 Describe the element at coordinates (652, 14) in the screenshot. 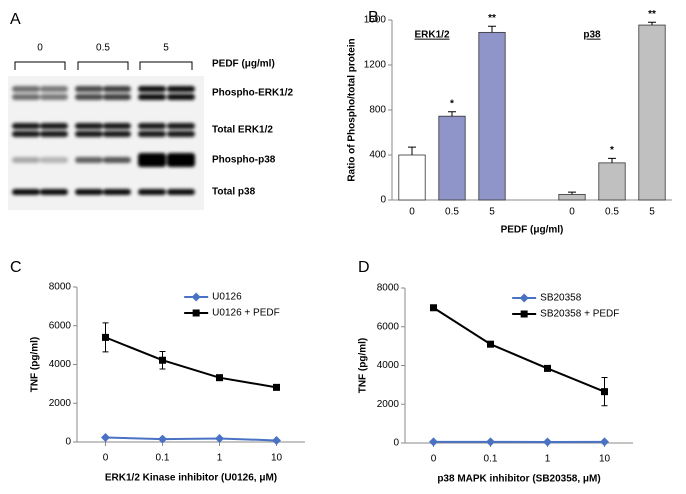

I see `significance-label: **` at that location.